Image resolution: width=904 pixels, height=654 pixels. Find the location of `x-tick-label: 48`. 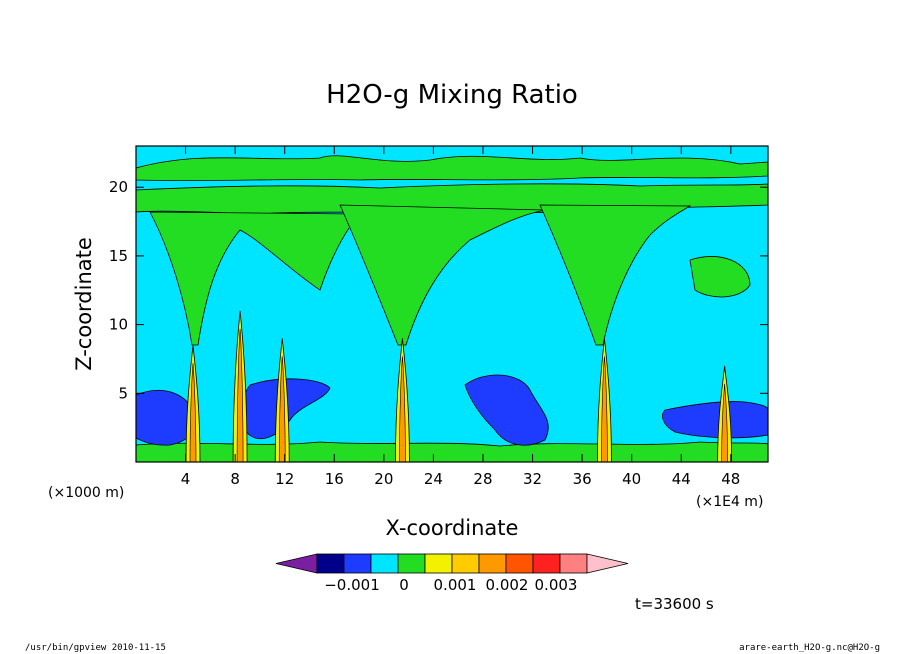

x-tick-label: 48 is located at coordinates (730, 479).